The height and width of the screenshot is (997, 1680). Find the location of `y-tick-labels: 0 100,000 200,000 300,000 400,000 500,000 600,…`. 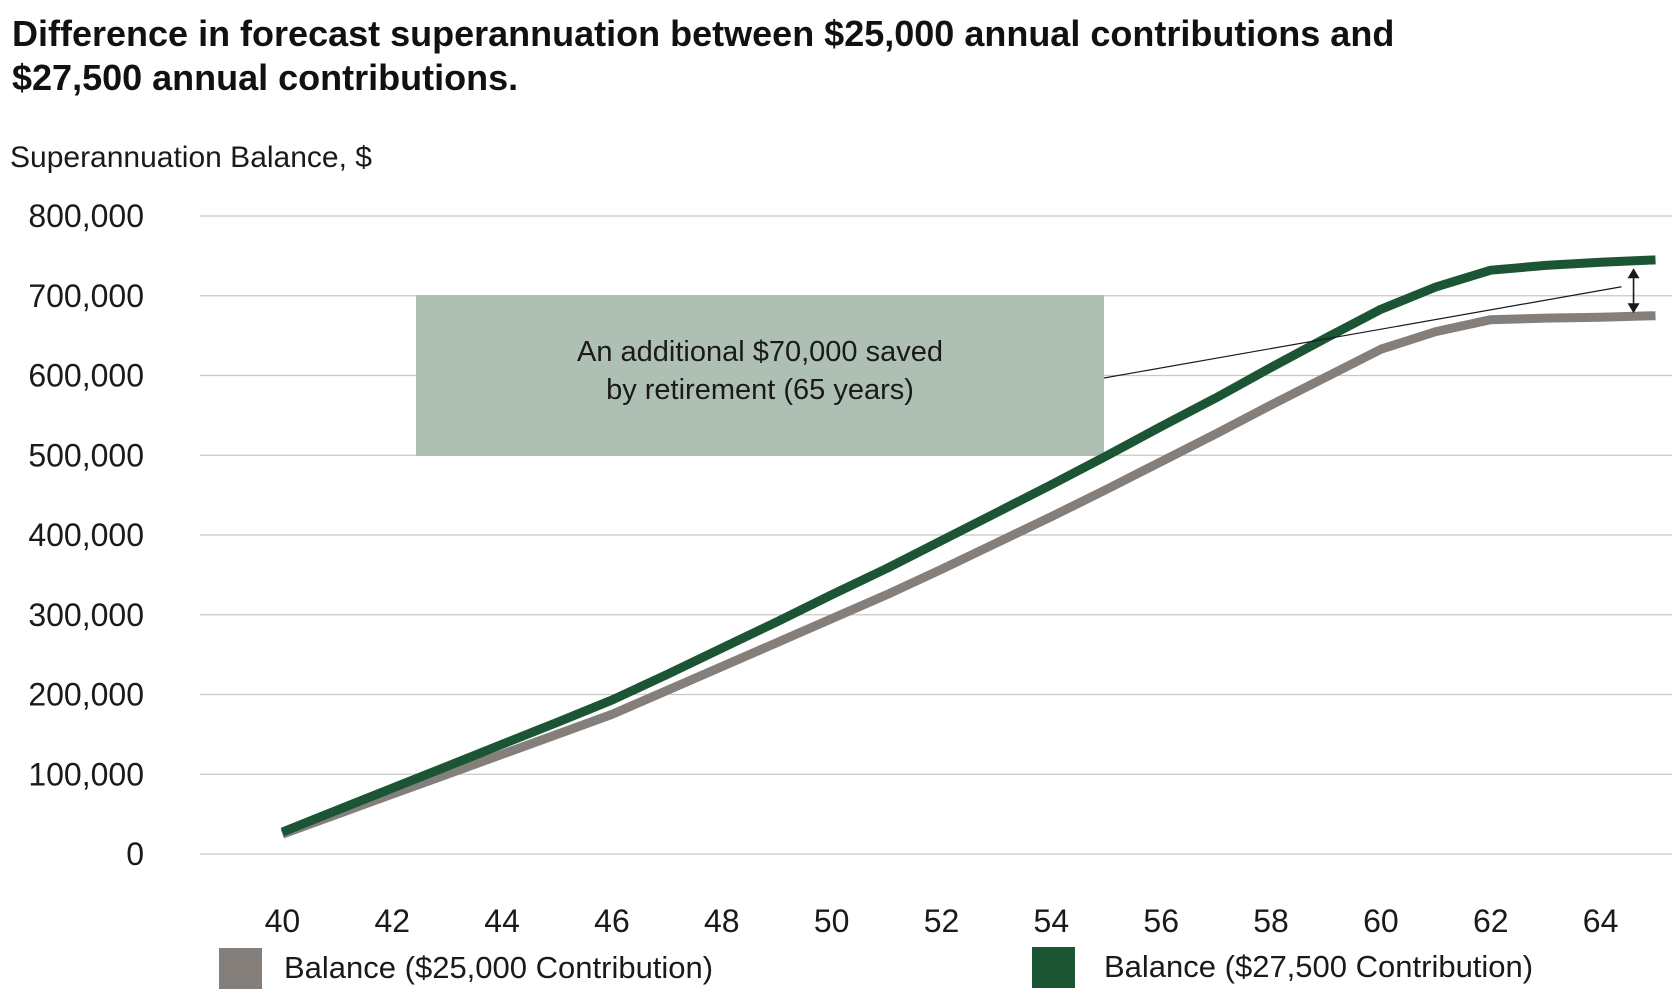

y-tick-labels: 0 100,000 200,000 300,000 400,000 500,000 600,… is located at coordinates (86, 535).